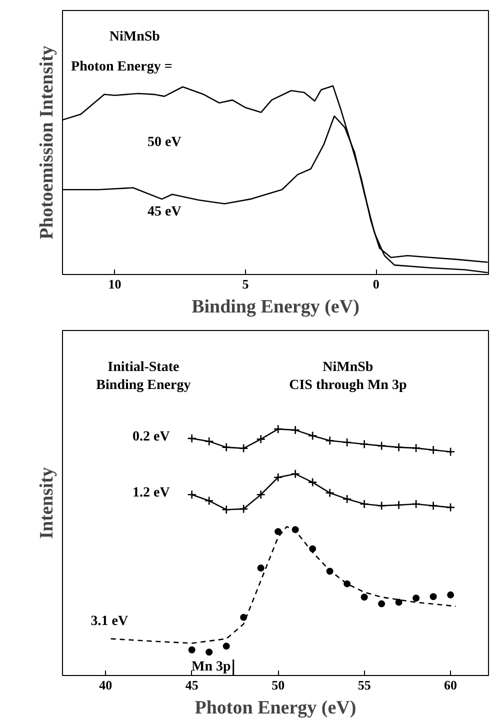 Image resolution: width=490 pixels, height=721 pixels. What do you see at coordinates (151, 436) in the screenshot?
I see `series-label: 0.2 eV` at bounding box center [151, 436].